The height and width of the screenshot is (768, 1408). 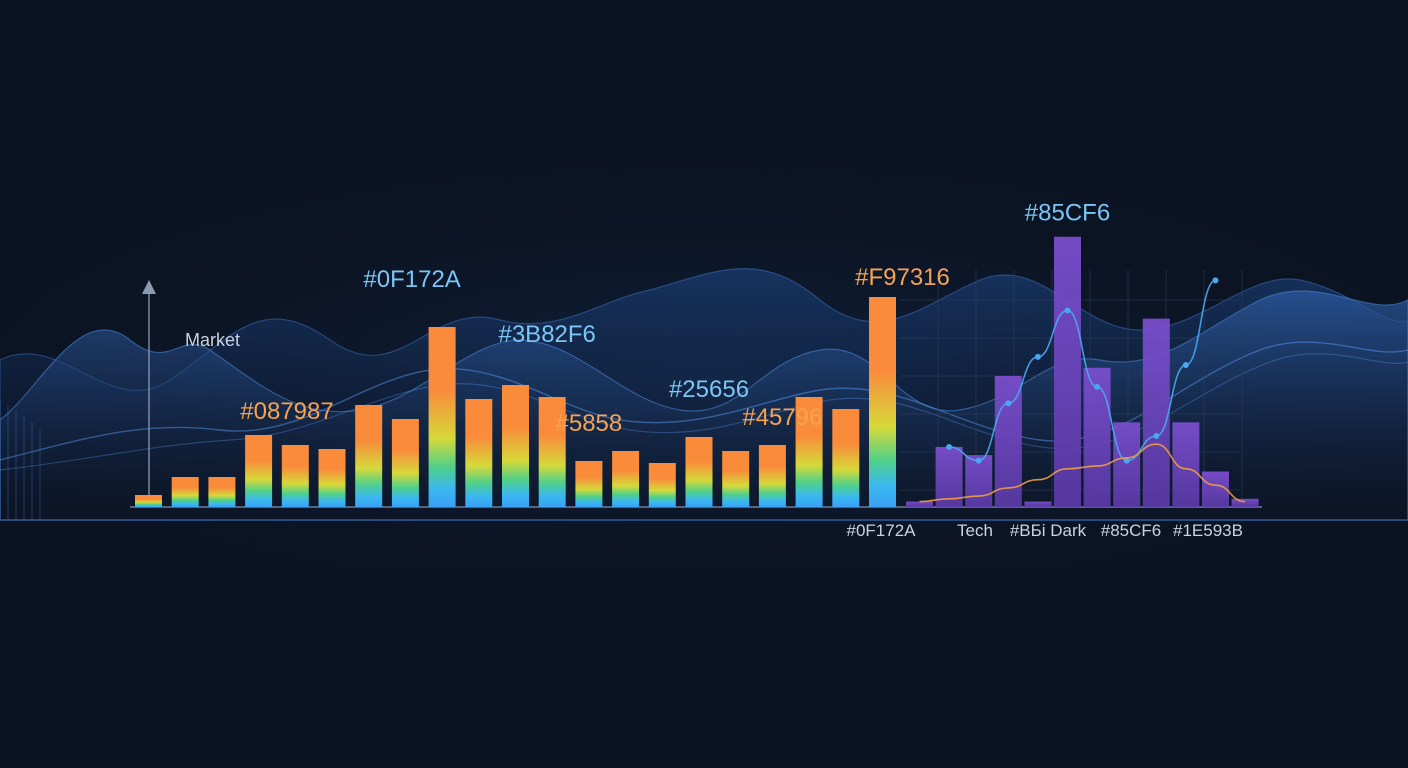 I want to click on annotation-label: #3B82F6, so click(x=546, y=334).